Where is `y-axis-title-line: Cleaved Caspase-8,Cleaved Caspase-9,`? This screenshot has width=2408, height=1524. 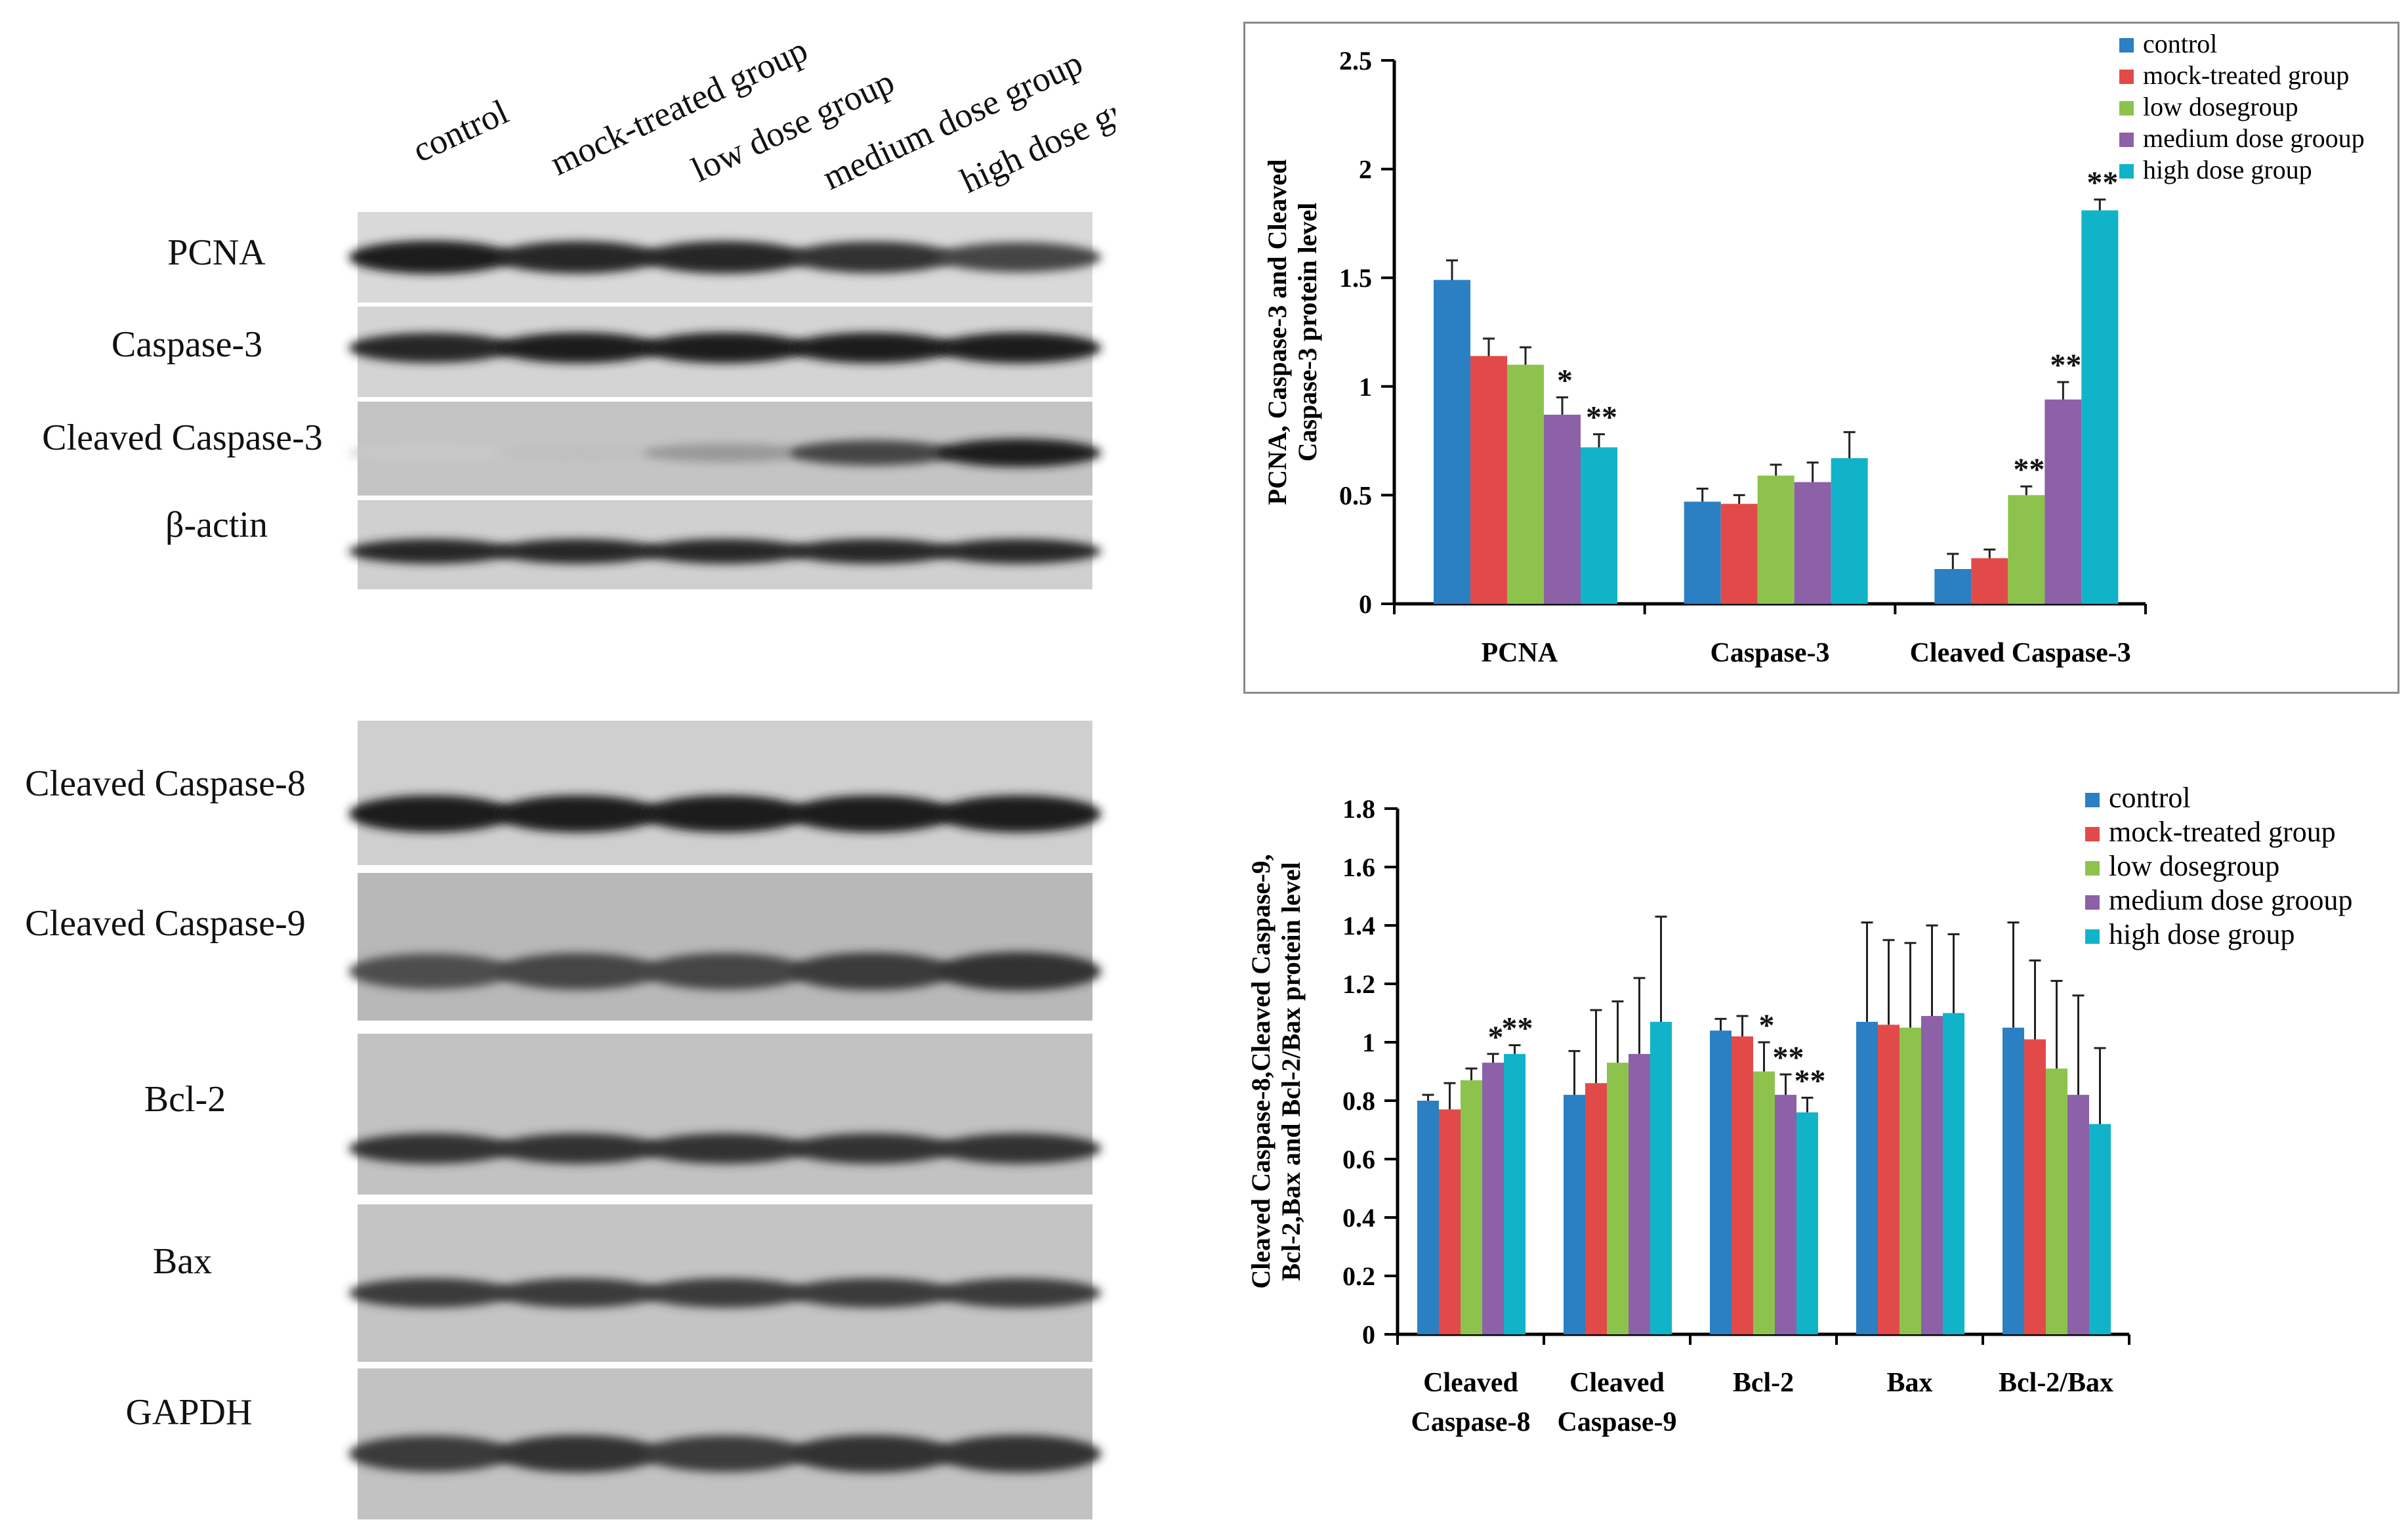
y-axis-title-line: Cleaved Caspase-8,Cleaved Caspase-9, is located at coordinates (1261, 1071).